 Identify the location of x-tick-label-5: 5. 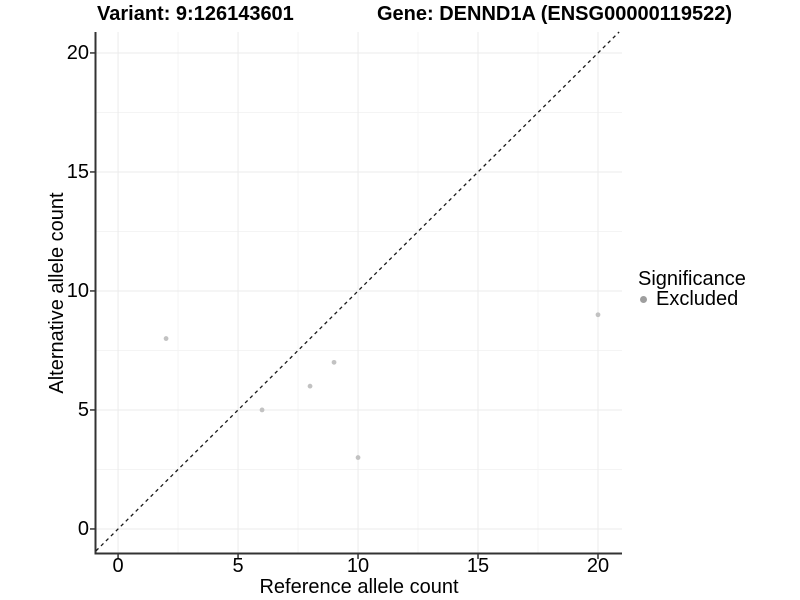
(238, 566).